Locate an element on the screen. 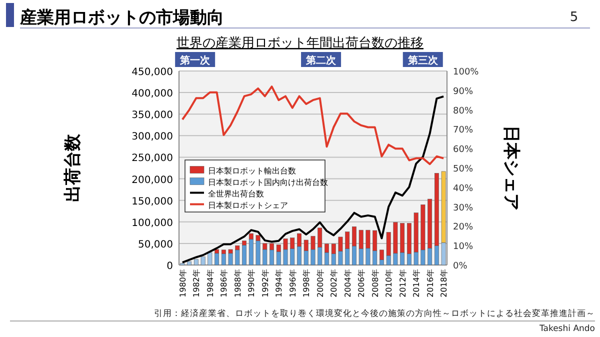  x-tick-label: 2014年 is located at coordinates (417, 283).